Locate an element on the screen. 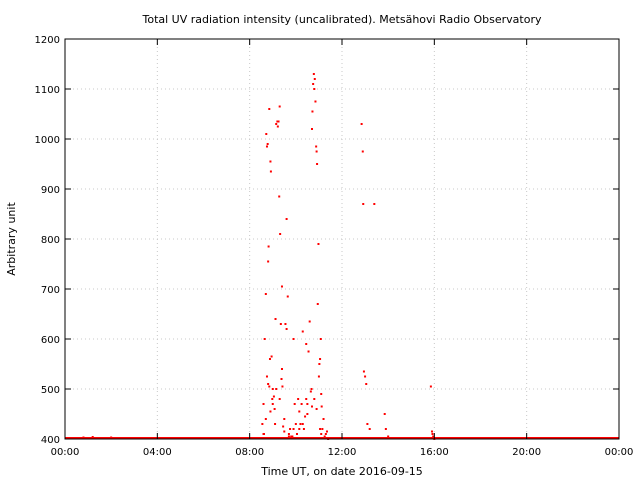 This screenshot has width=640, height=480. y-tick-label: 400 is located at coordinates (50, 440).